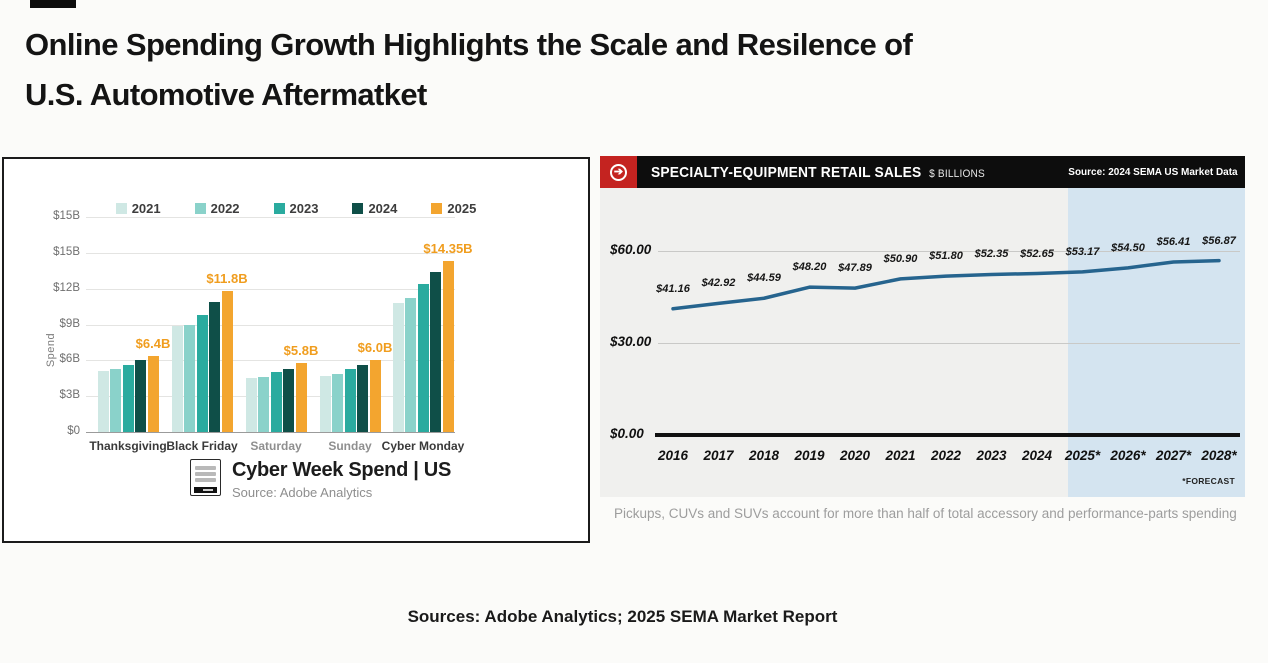 The height and width of the screenshot is (663, 1268). Describe the element at coordinates (1037, 253) in the screenshot. I see `data-point-label: $52.65` at that location.